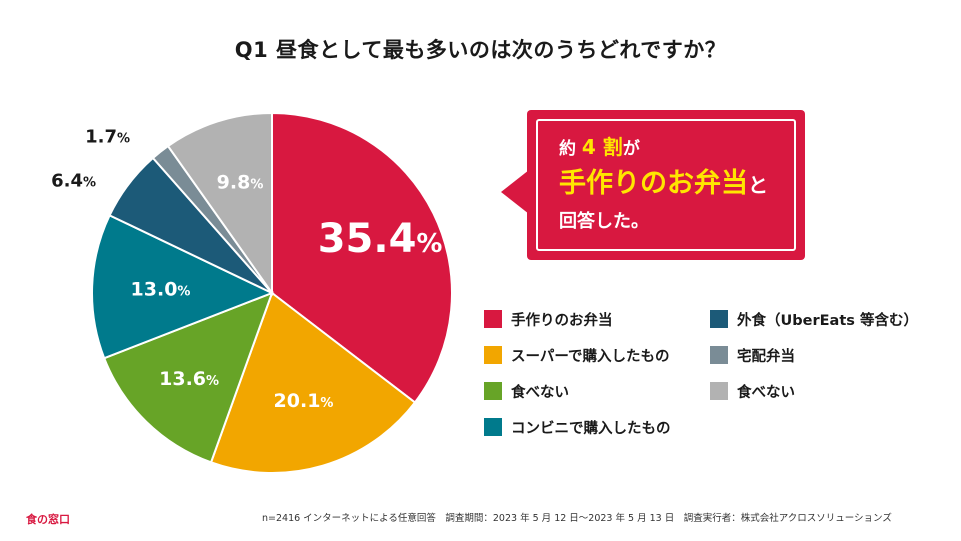 The height and width of the screenshot is (541, 961). What do you see at coordinates (631, 149) in the screenshot?
I see `callout-line-1-post: が` at bounding box center [631, 149].